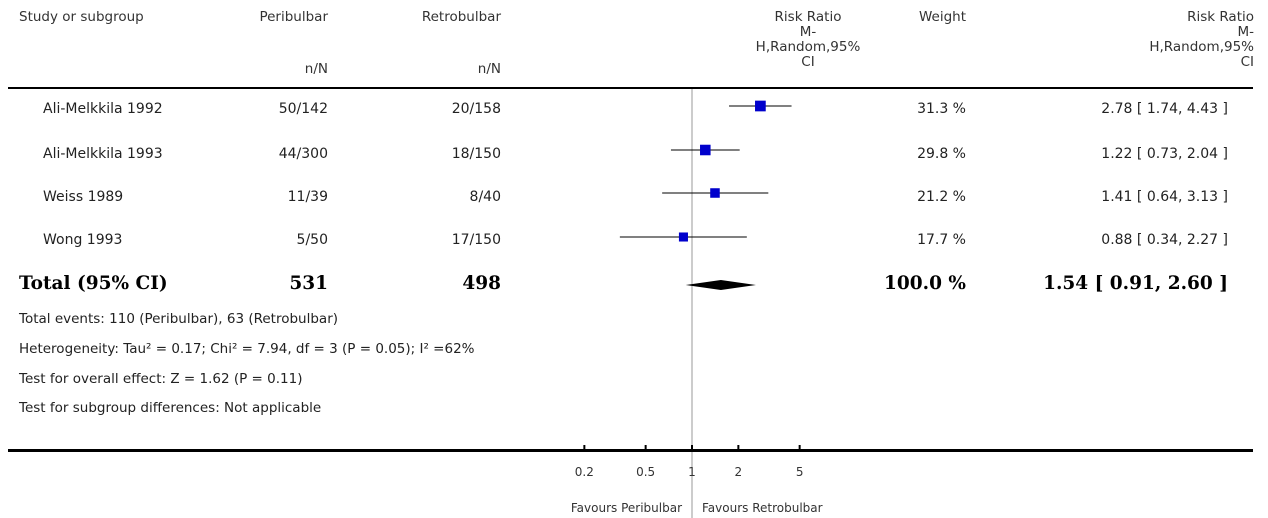  Describe the element at coordinates (476, 240) in the screenshot. I see `study-retrobulbar: 17/150` at that location.